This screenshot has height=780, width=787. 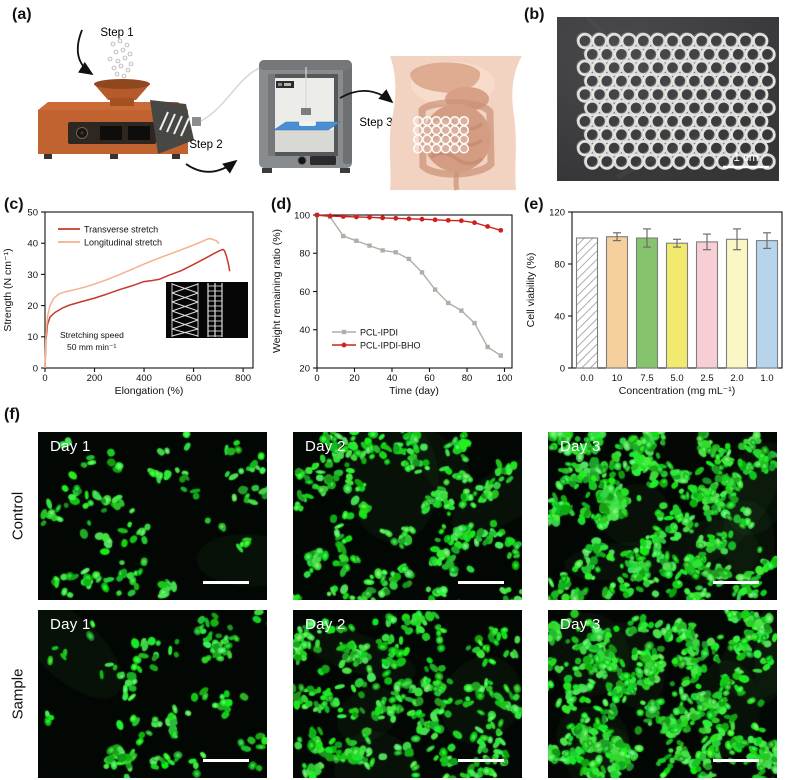 What do you see at coordinates (307, 123) in the screenshot?
I see `printed-mesh-object` at bounding box center [307, 123].